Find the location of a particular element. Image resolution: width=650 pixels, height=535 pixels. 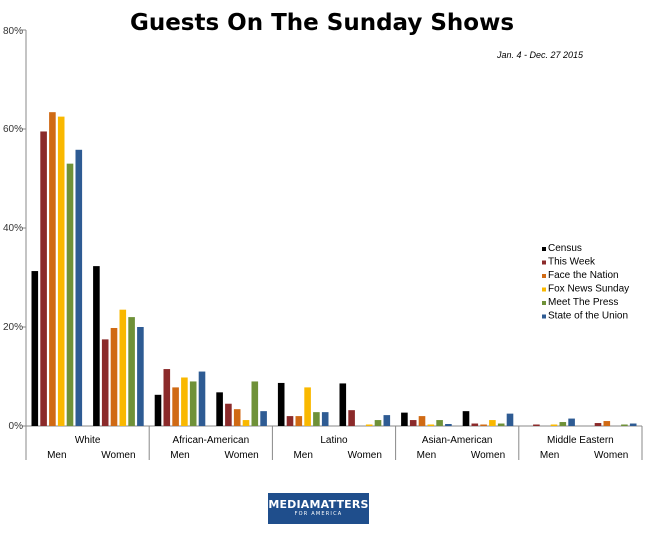

legend-label: Fox News Sunday is located at coordinates (588, 289).